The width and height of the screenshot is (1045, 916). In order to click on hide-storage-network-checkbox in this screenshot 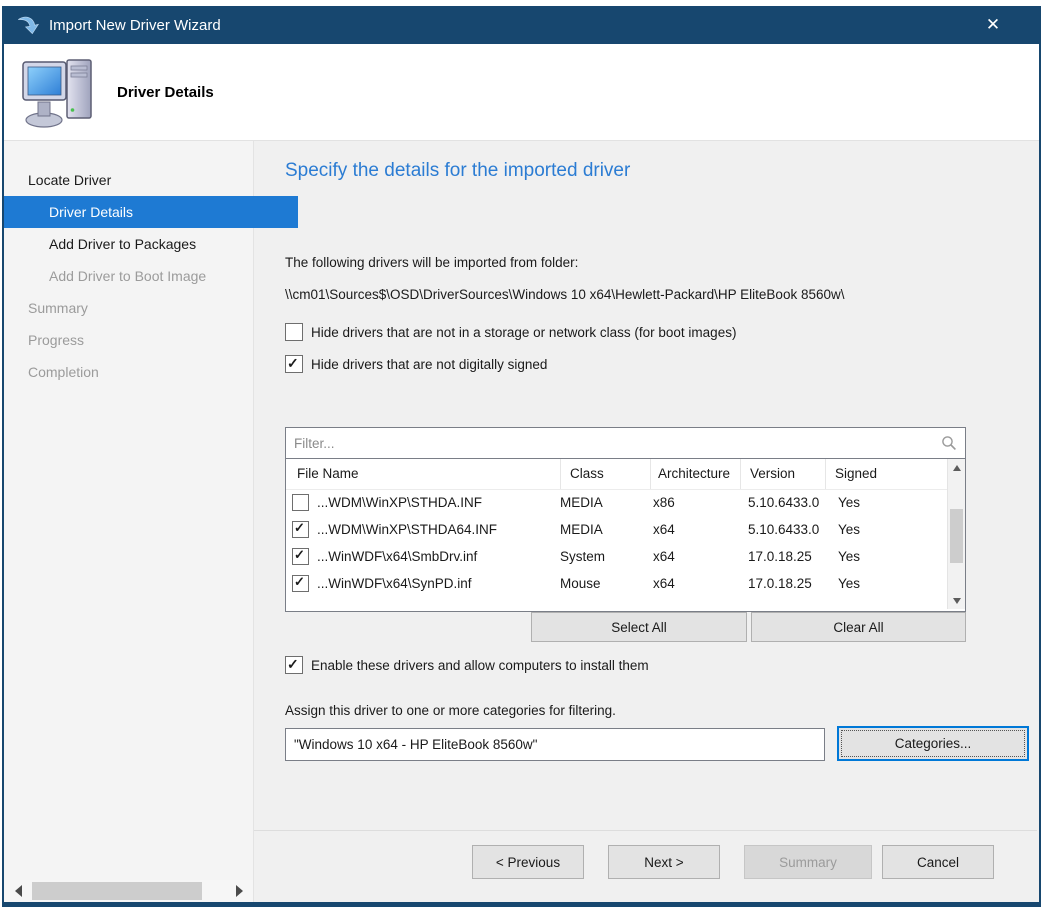, I will do `click(294, 332)`.